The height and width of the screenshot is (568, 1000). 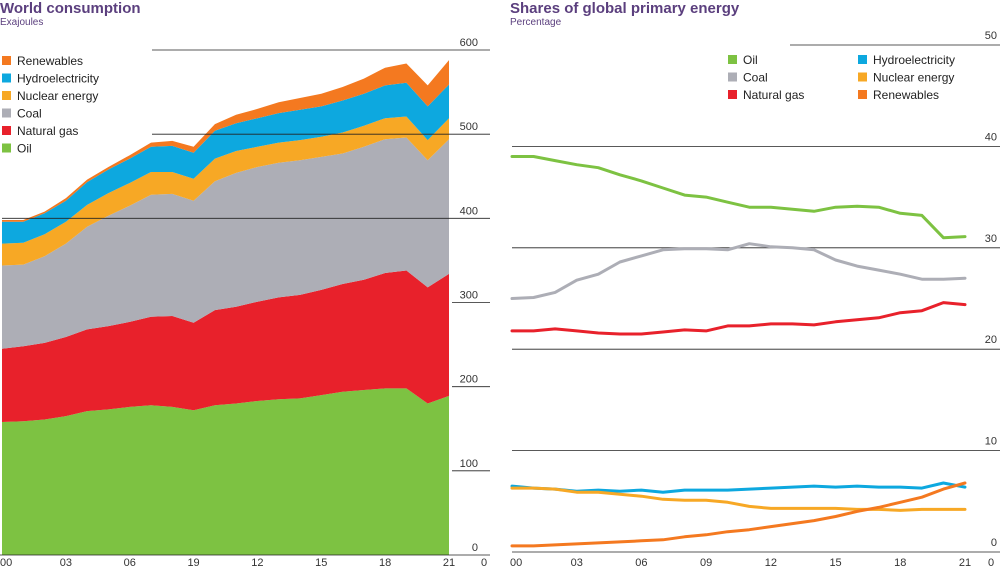 What do you see at coordinates (469, 127) in the screenshot?
I see `y-tick-label: 500` at bounding box center [469, 127].